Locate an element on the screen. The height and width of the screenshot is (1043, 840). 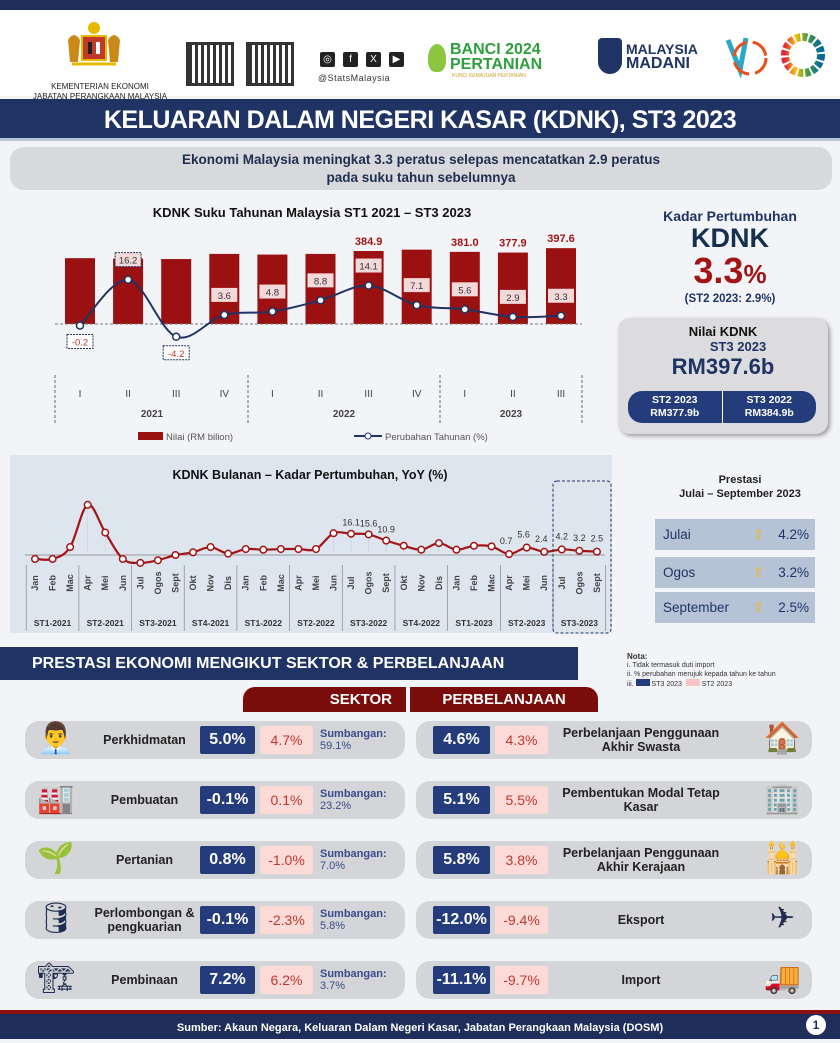
sector-contribution: Sumbangan: 7.0% is located at coordinates (353, 860).